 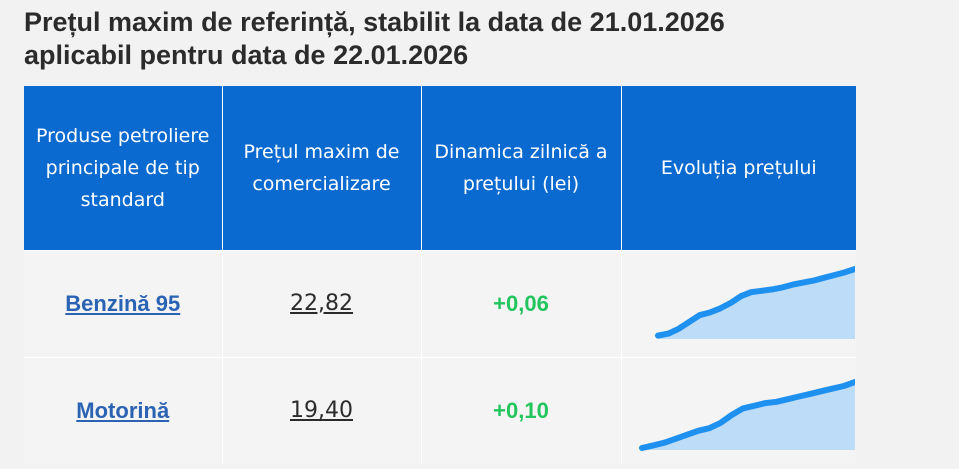 I want to click on delta-value: +0,06, so click(x=521, y=303).